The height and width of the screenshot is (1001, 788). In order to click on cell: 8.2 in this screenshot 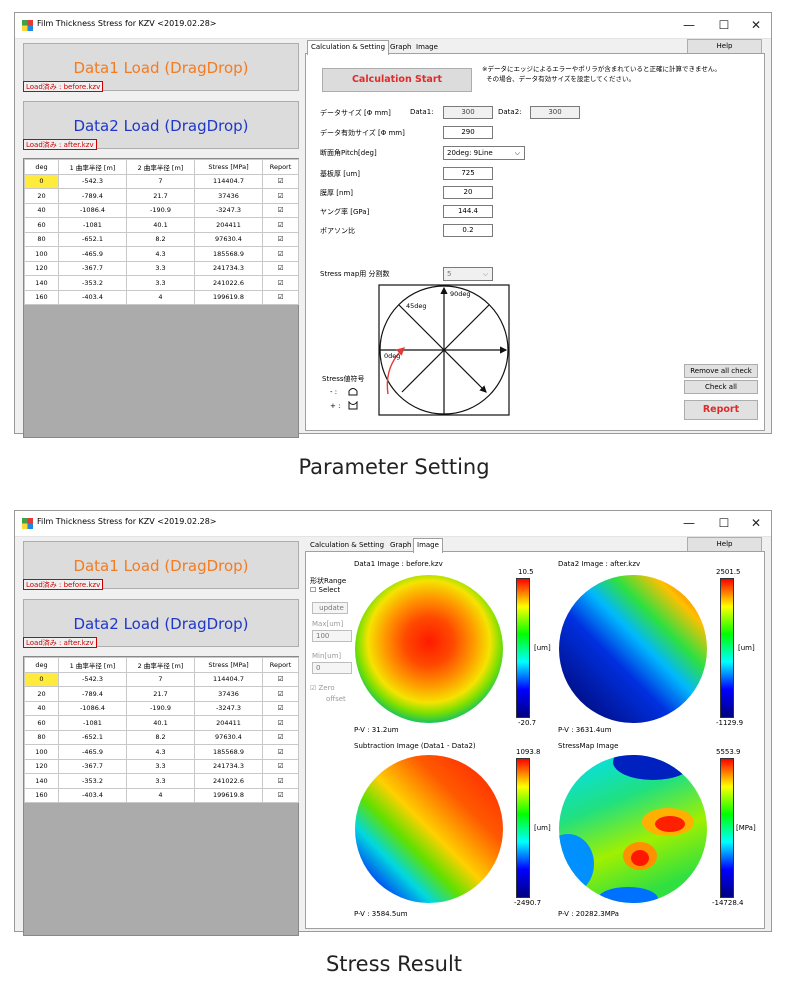, I will do `click(160, 737)`.